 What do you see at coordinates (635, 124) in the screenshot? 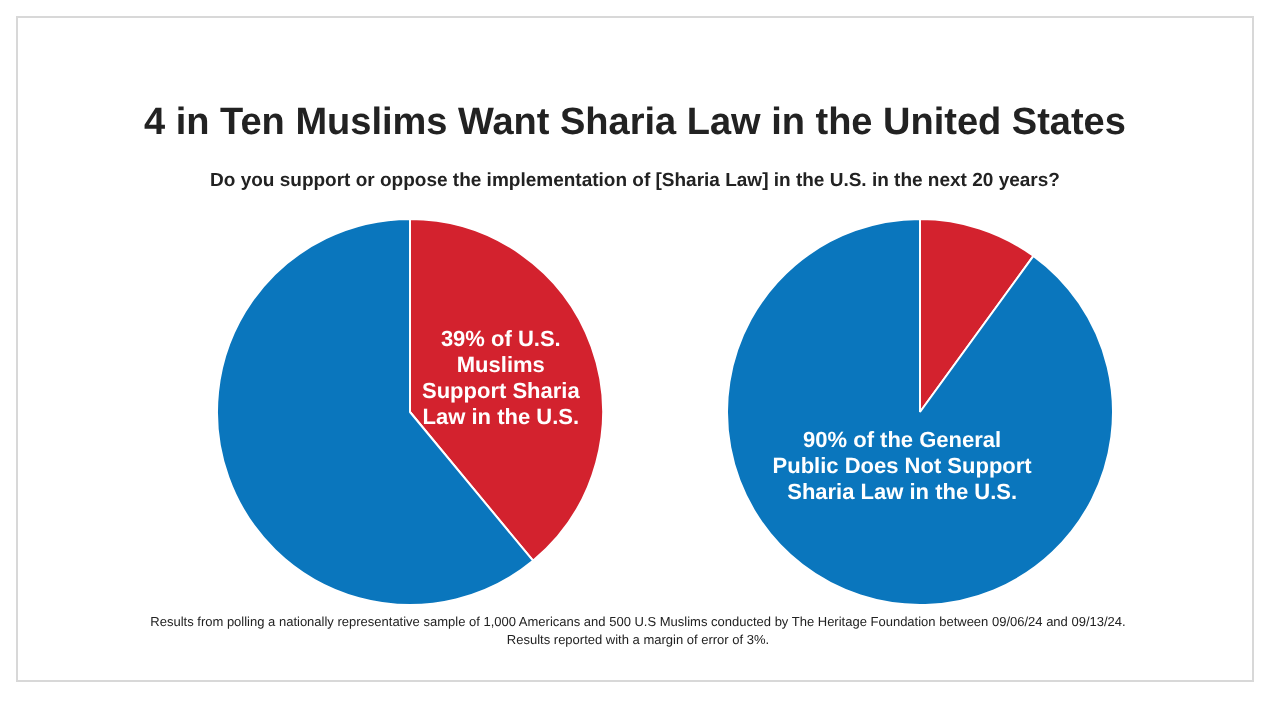
I see `chart-title: 4 in Ten Muslims Want Sharia Law in the United States` at bounding box center [635, 124].